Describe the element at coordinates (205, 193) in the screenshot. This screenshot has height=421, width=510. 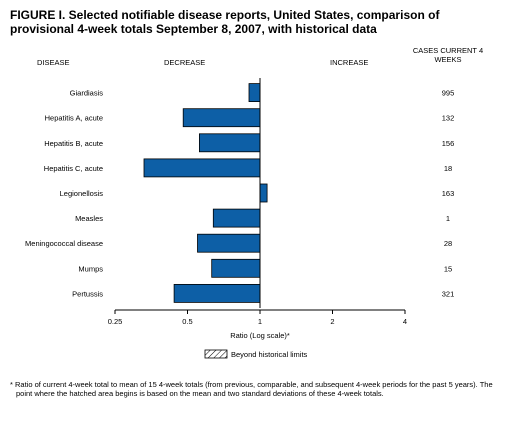
I see `bars-layer` at that location.